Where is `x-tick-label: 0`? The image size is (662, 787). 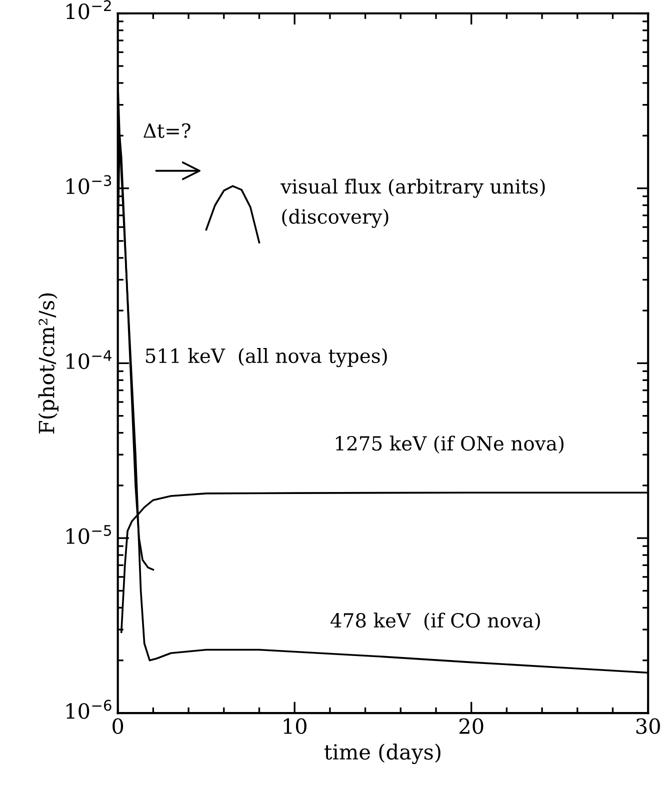 x-tick-label: 0 is located at coordinates (118, 726).